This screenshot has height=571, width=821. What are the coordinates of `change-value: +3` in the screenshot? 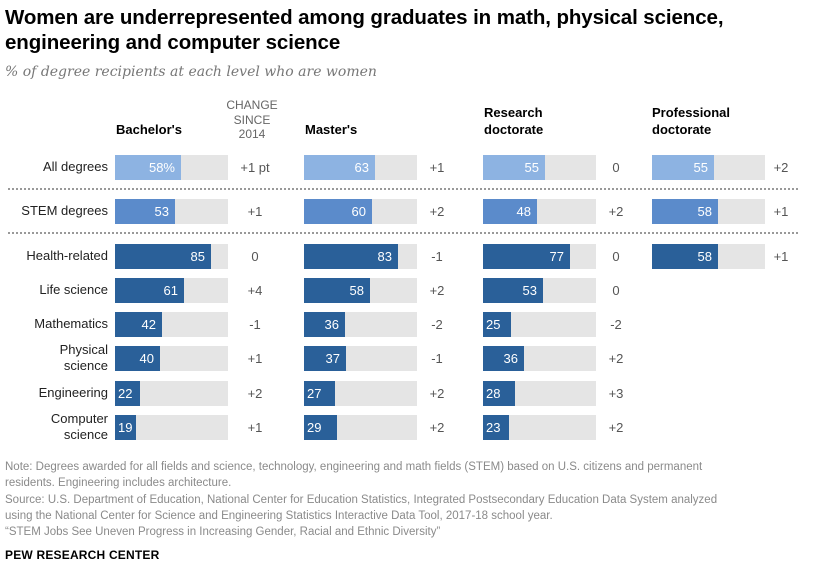 It's located at (616, 393).